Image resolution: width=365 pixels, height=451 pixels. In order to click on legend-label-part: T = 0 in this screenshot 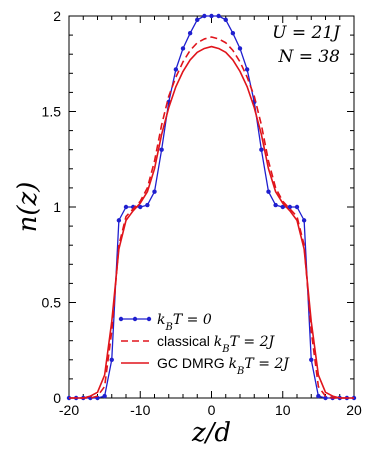, I will do `click(192, 320)`.